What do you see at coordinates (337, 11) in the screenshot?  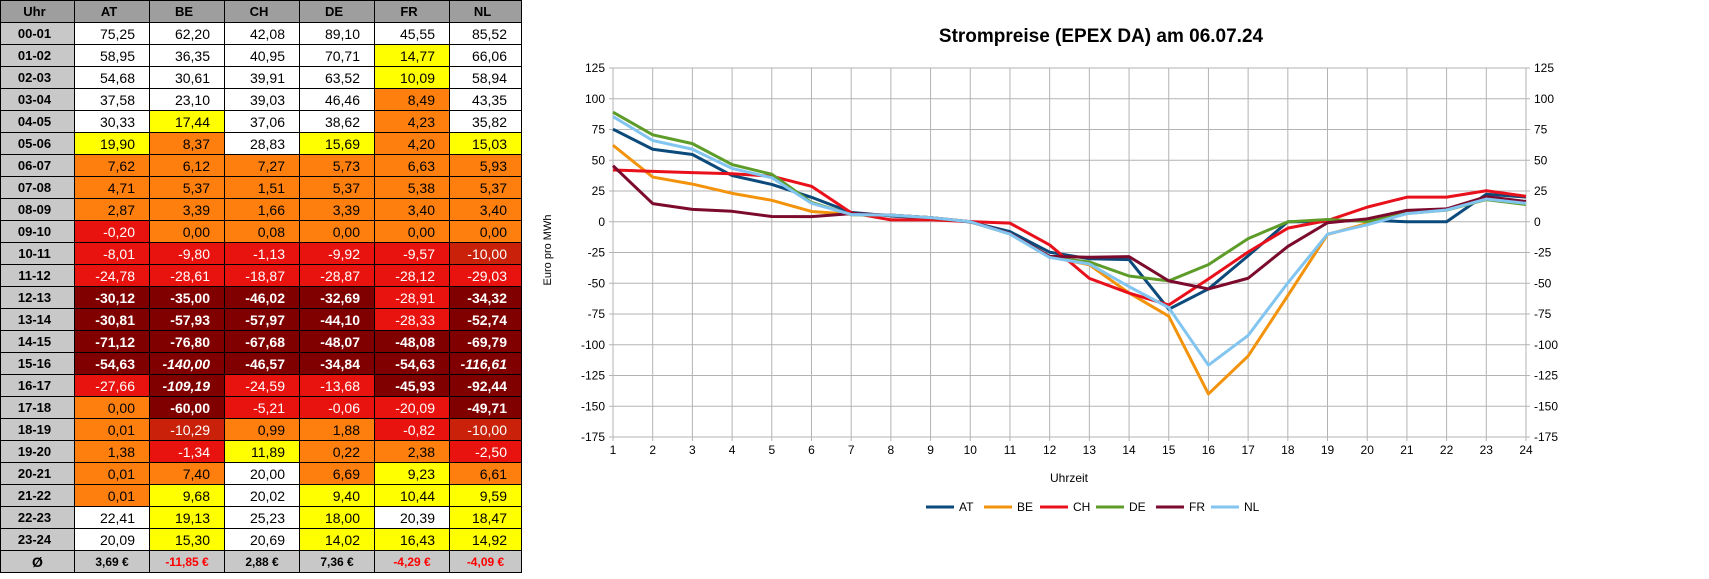 I see `header-de: DE` at bounding box center [337, 11].